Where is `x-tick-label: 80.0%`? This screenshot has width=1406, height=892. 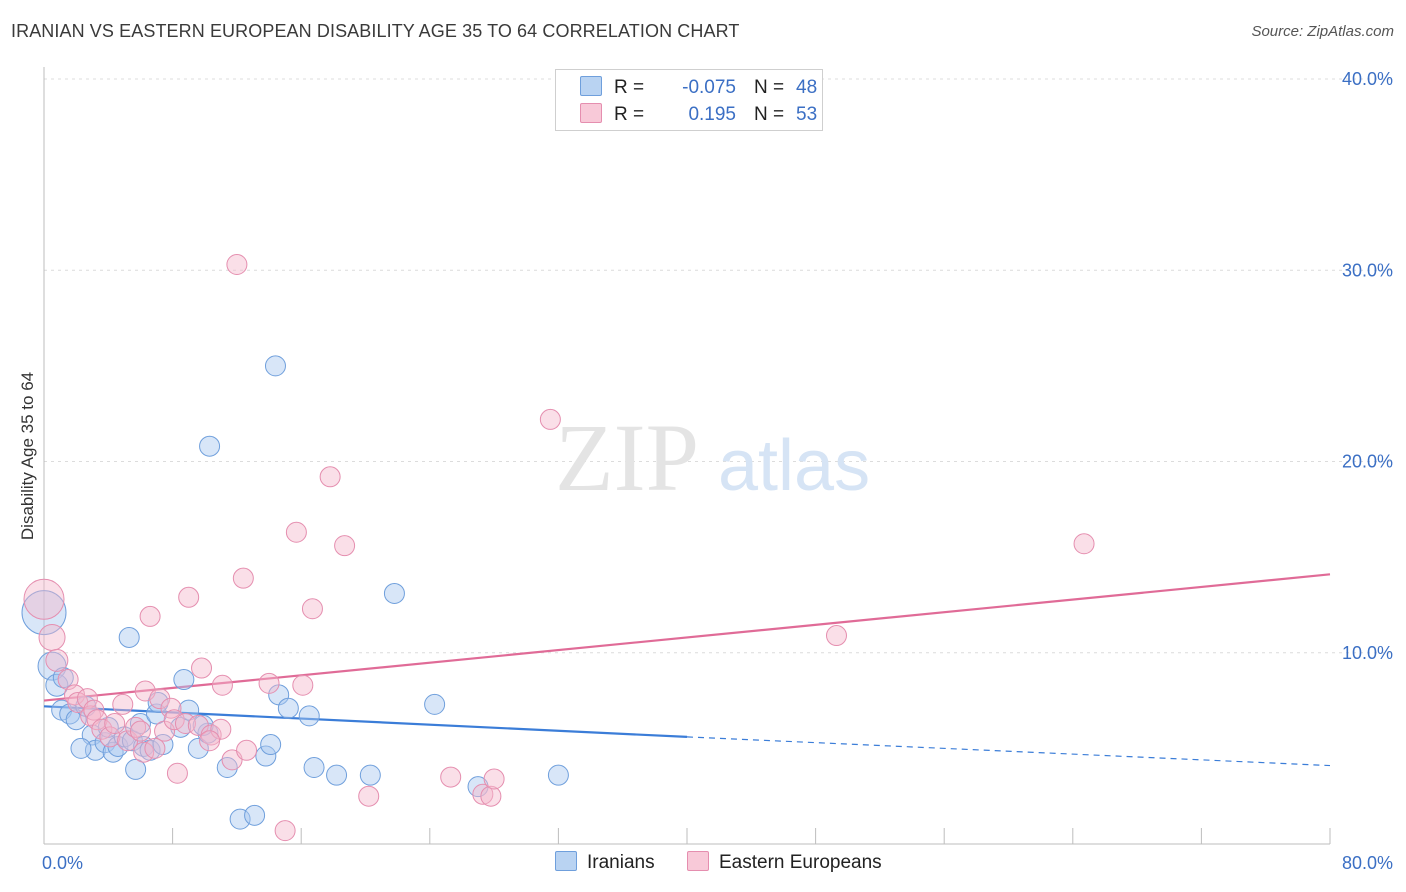
x-tick-label: 80.0% is located at coordinates (1367, 863).